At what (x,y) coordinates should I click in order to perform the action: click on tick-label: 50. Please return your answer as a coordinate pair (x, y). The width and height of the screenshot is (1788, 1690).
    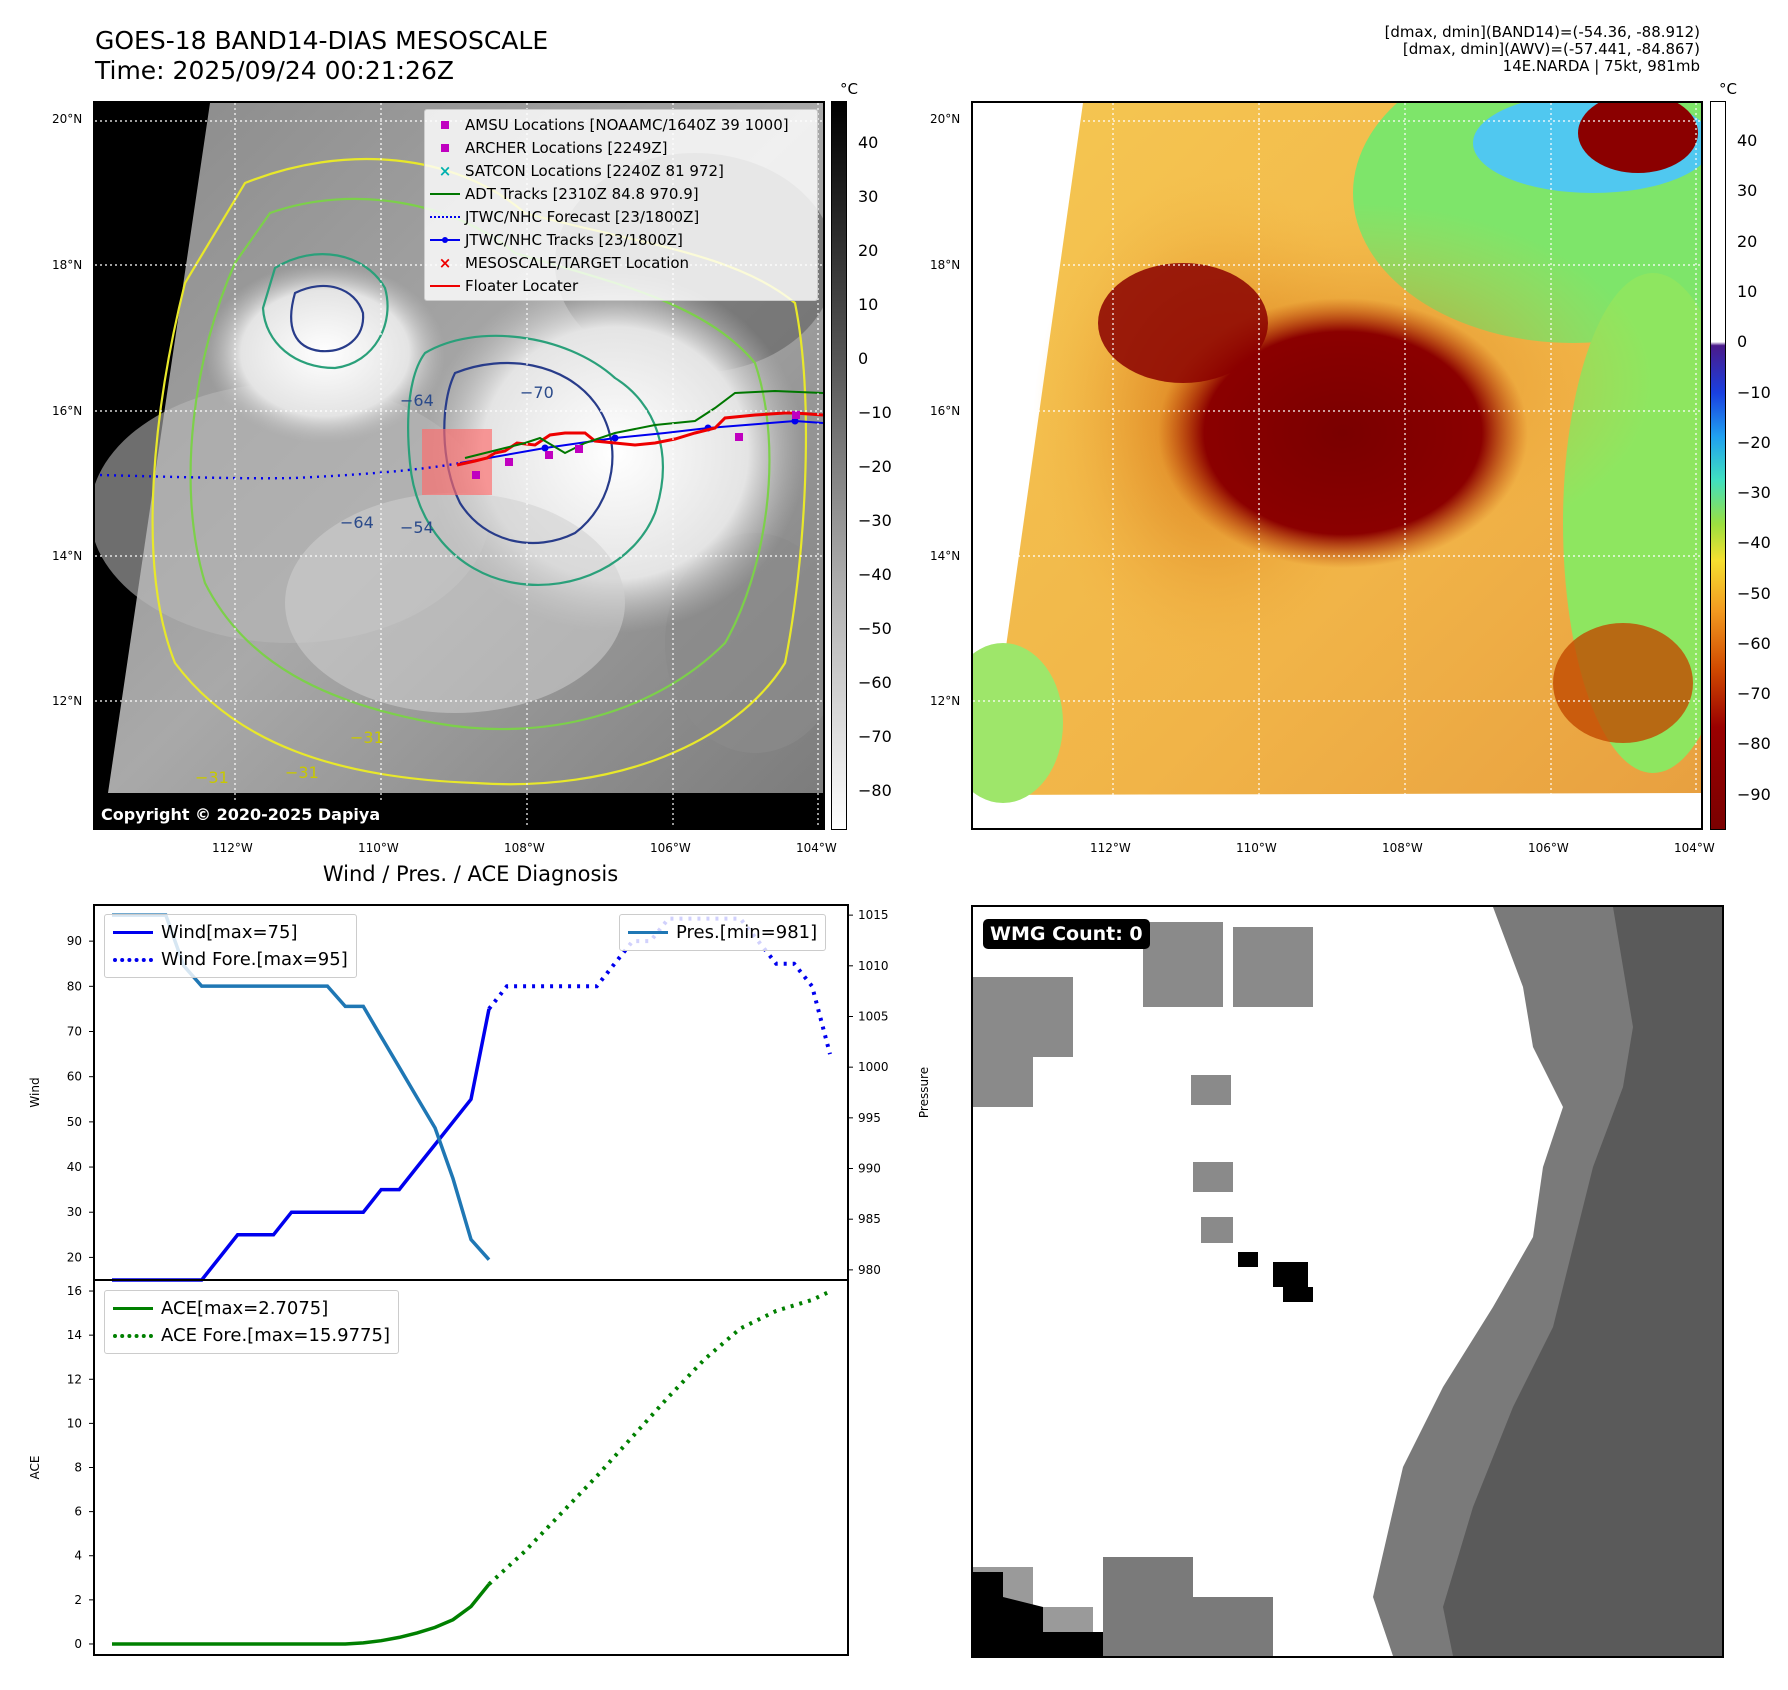
    Looking at the image, I should click on (74, 1122).